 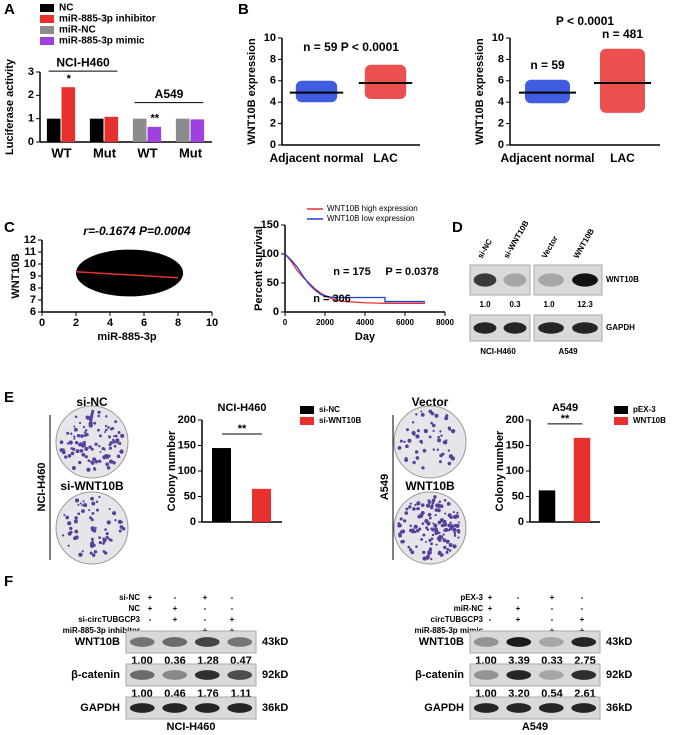 What do you see at coordinates (31, 119) in the screenshot?
I see `y-tick-label: 1` at bounding box center [31, 119].